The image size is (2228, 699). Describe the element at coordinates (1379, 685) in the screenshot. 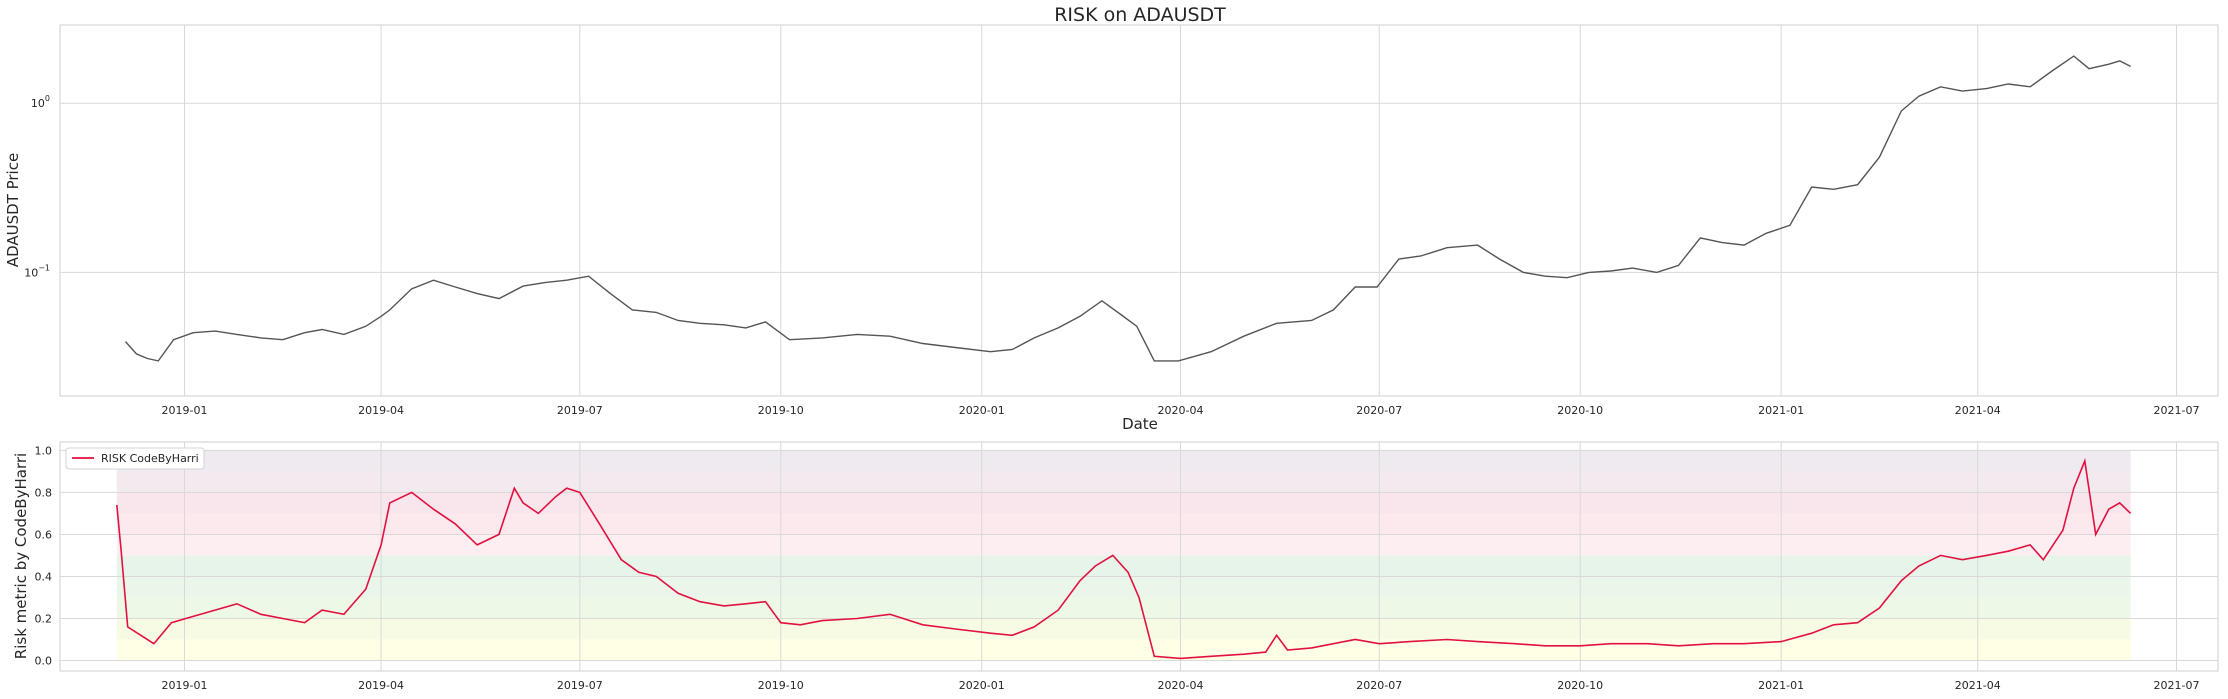

I see `risk-x-tick-label: 2020-07` at that location.